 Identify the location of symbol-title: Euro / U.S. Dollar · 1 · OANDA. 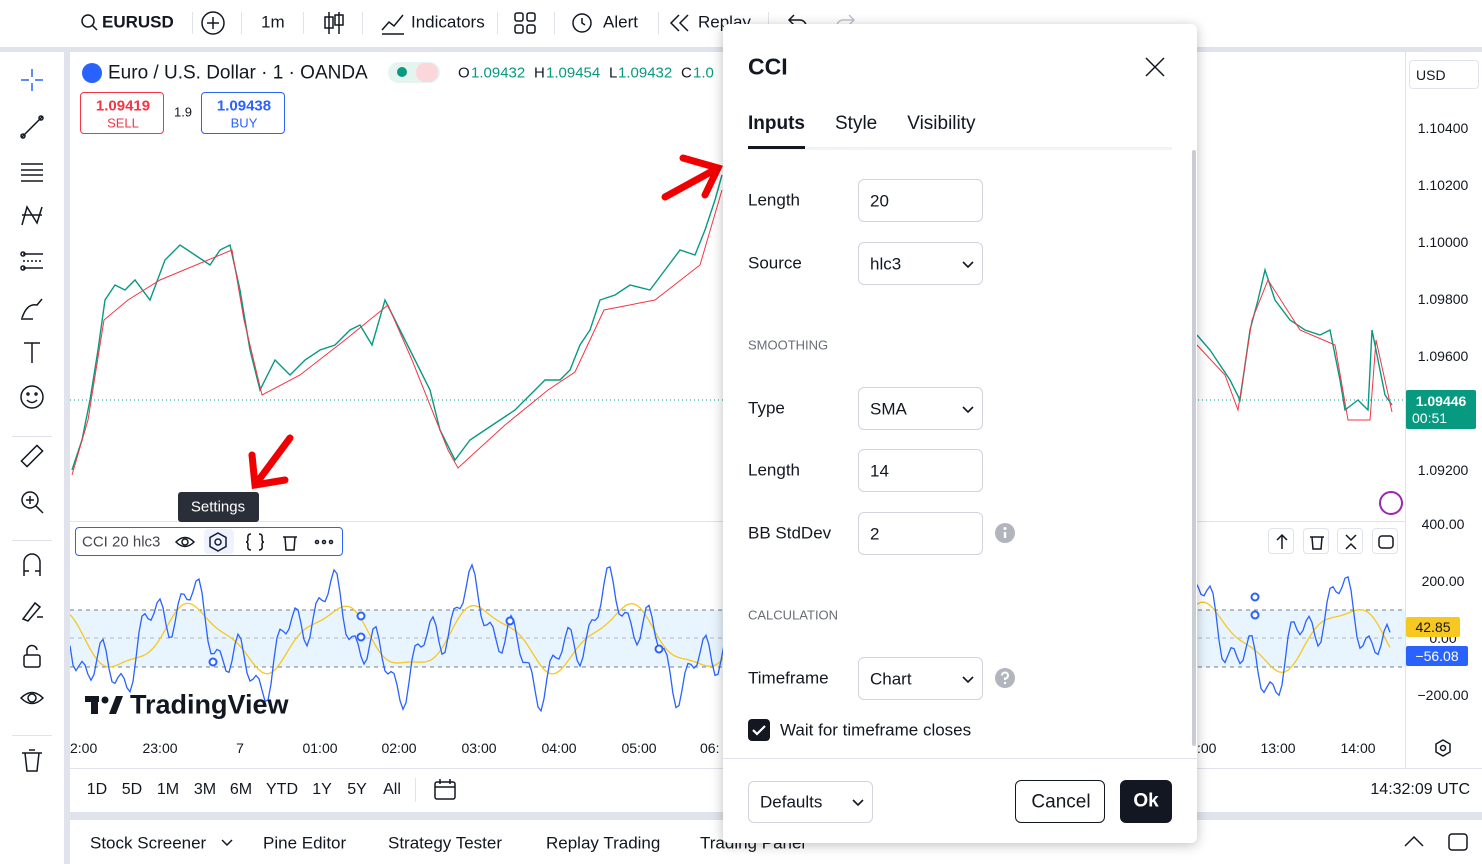
(238, 73).